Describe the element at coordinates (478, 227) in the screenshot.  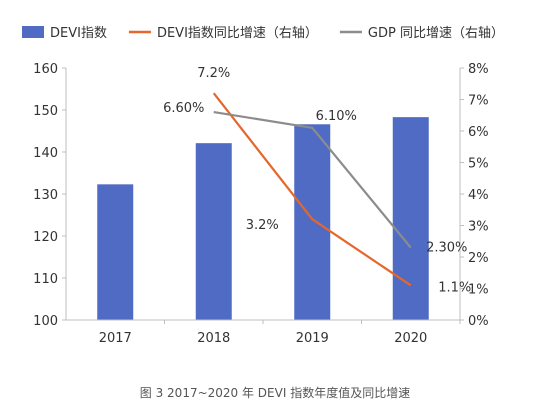
I see `right-tick-label: 3%` at that location.